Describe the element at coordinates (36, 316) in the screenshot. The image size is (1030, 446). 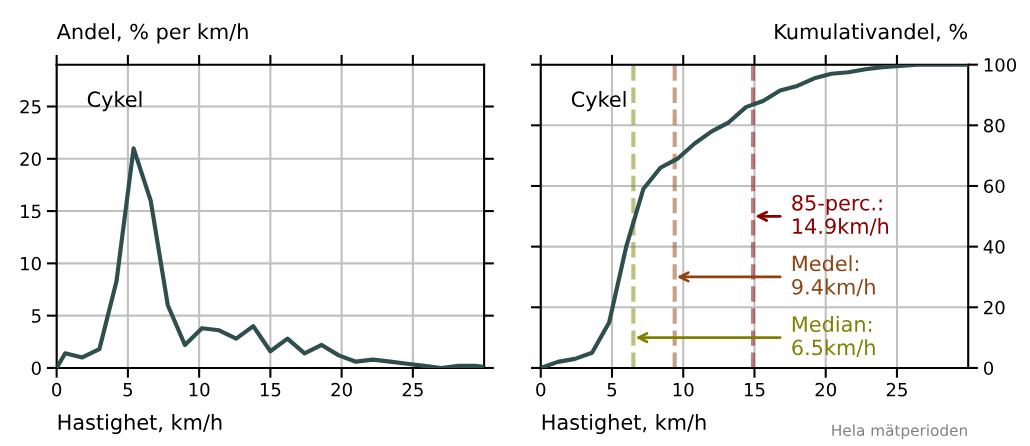
I see `y-tick-label: 5` at that location.